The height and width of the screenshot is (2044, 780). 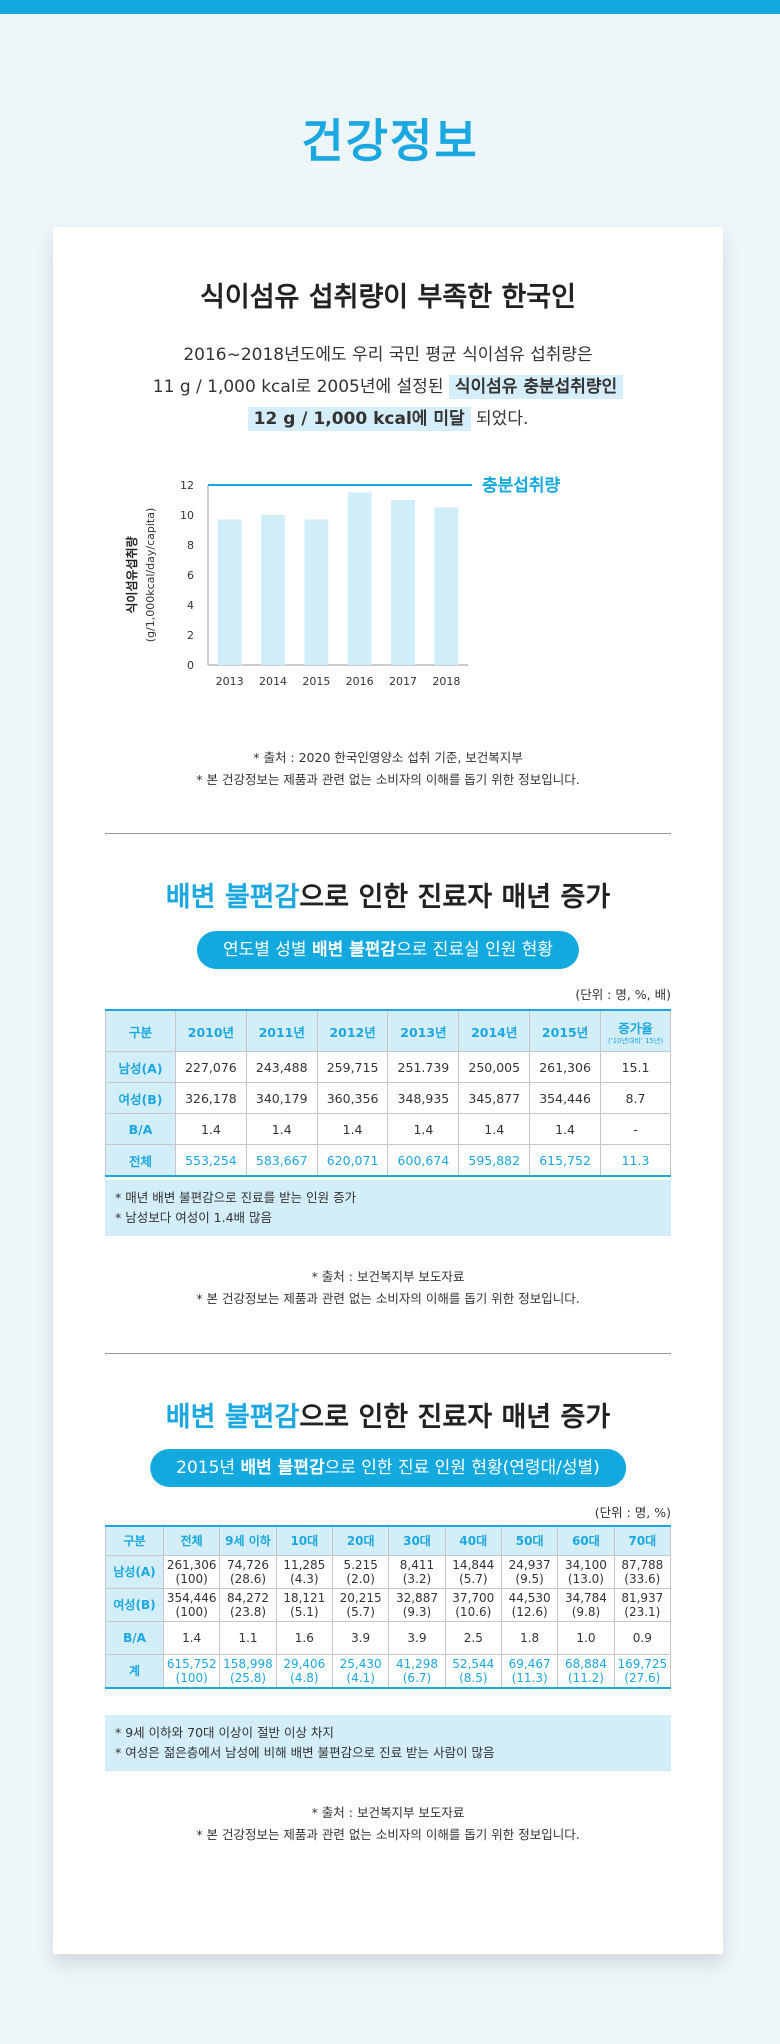 What do you see at coordinates (403, 582) in the screenshot?
I see `bar-2017` at bounding box center [403, 582].